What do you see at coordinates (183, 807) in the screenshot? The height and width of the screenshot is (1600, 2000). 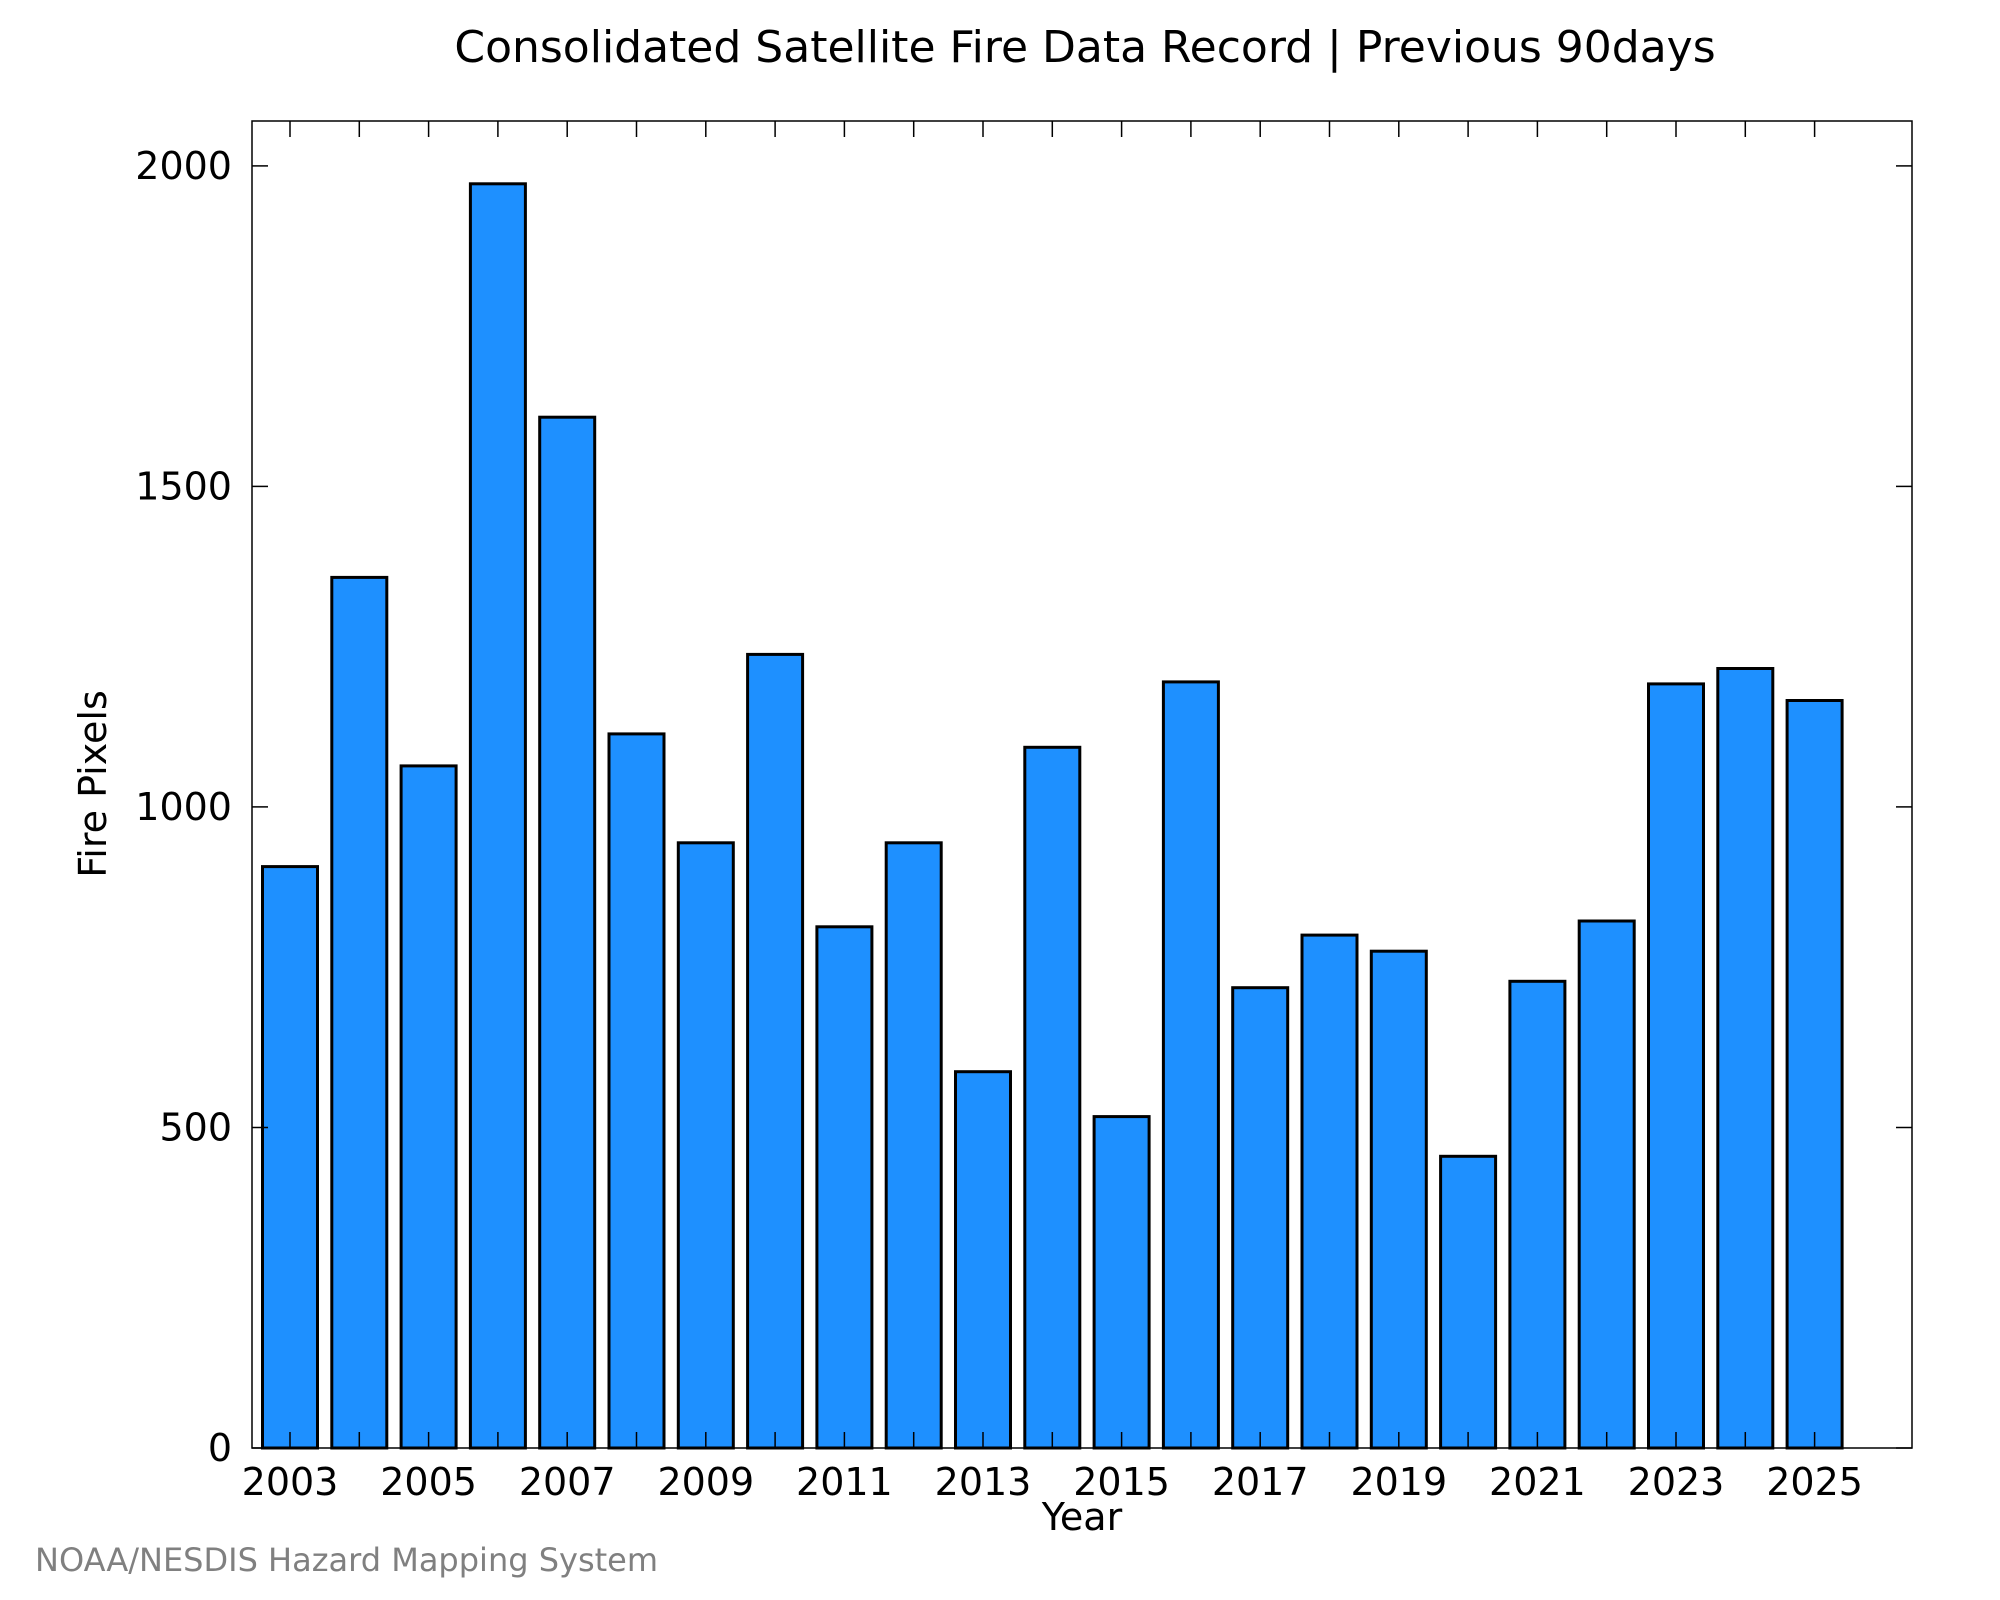 I see `y-tick-label-1000: 1000` at bounding box center [183, 807].